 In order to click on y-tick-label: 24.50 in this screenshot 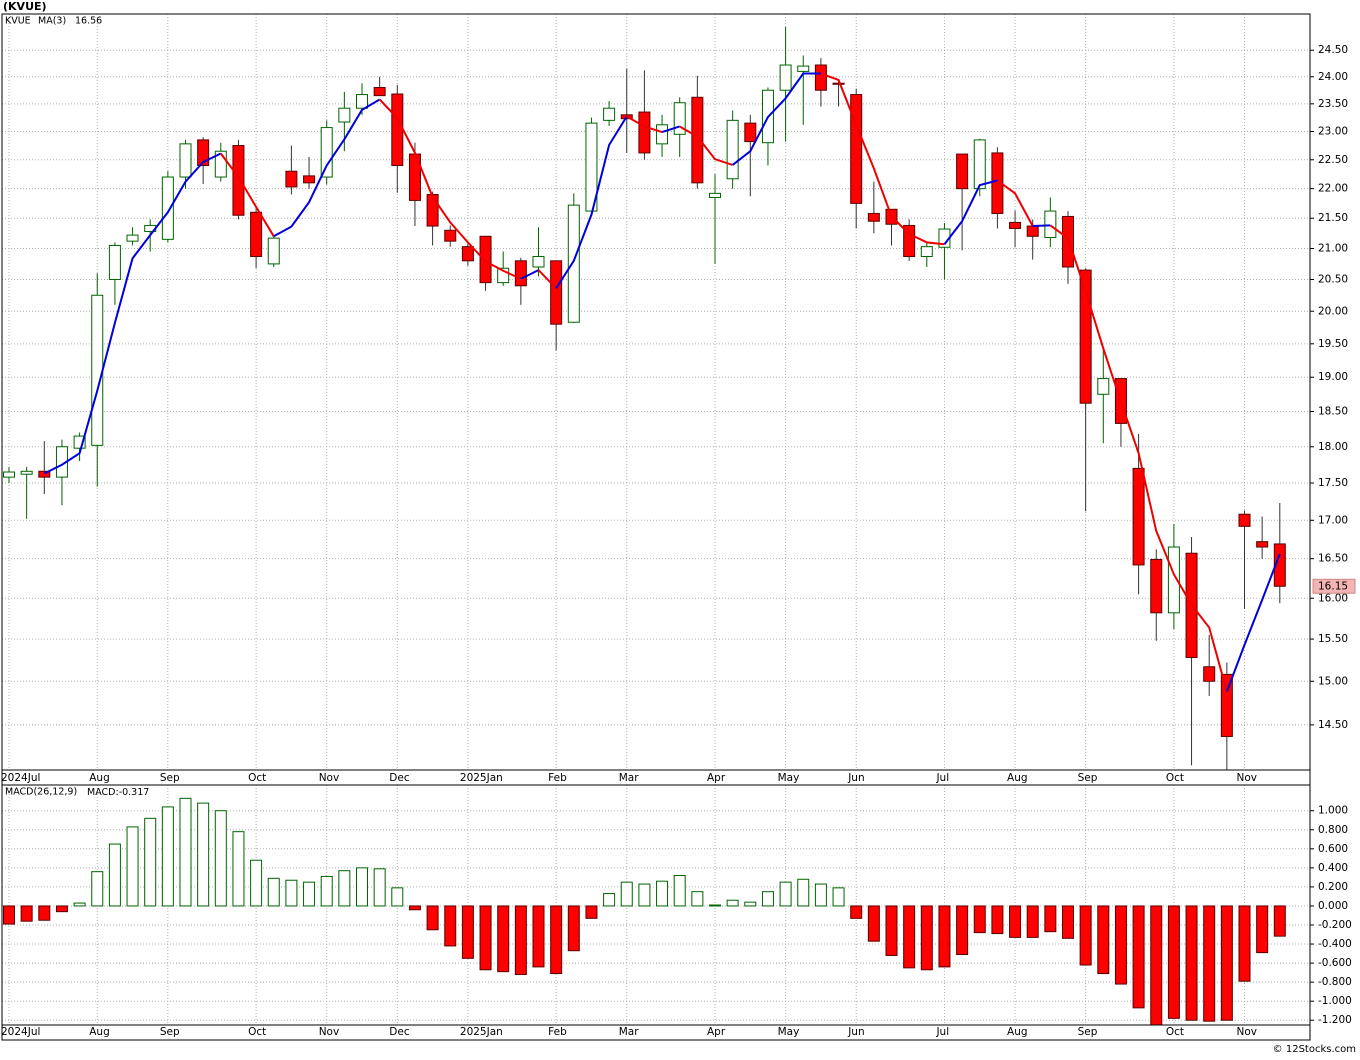, I will do `click(1333, 50)`.